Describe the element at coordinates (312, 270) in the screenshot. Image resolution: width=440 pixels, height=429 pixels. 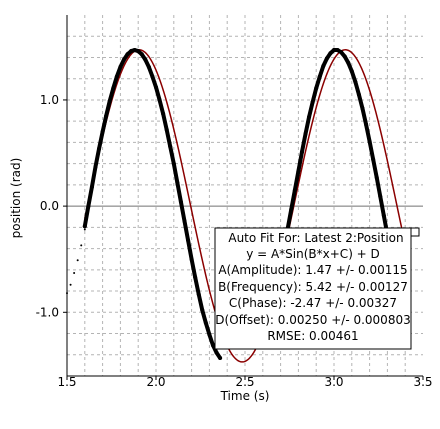
I see `fit-box-line: A(Amplitude): 1.47 +/- 0.00115` at that location.